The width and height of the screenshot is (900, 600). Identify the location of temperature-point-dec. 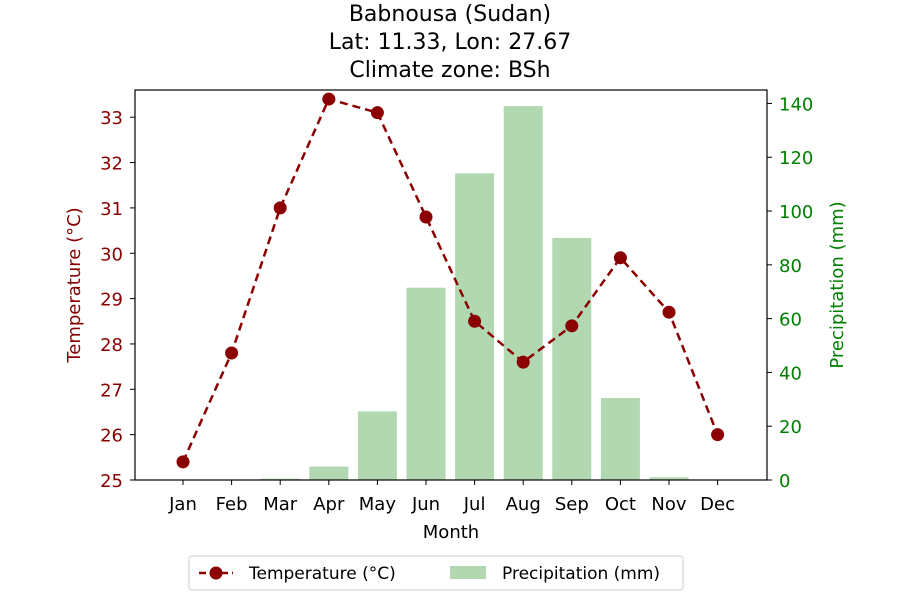
(718, 435).